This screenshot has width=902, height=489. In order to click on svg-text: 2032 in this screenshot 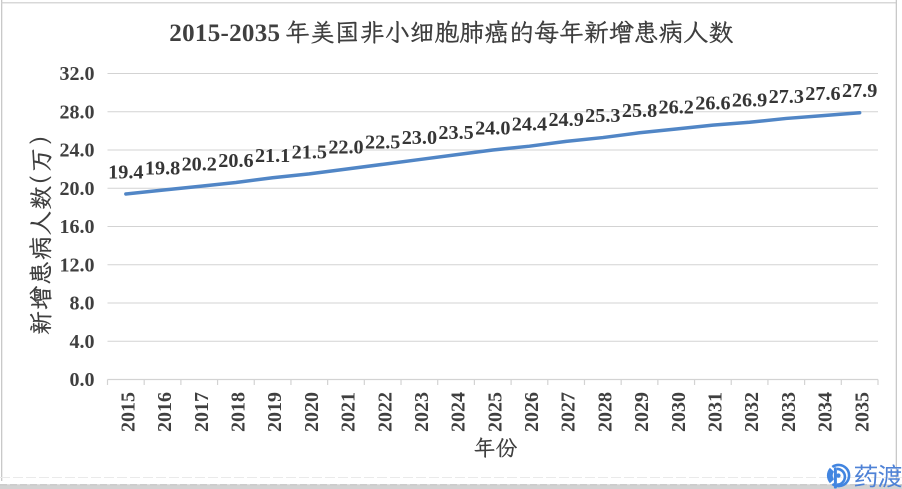, I will do `click(752, 412)`.